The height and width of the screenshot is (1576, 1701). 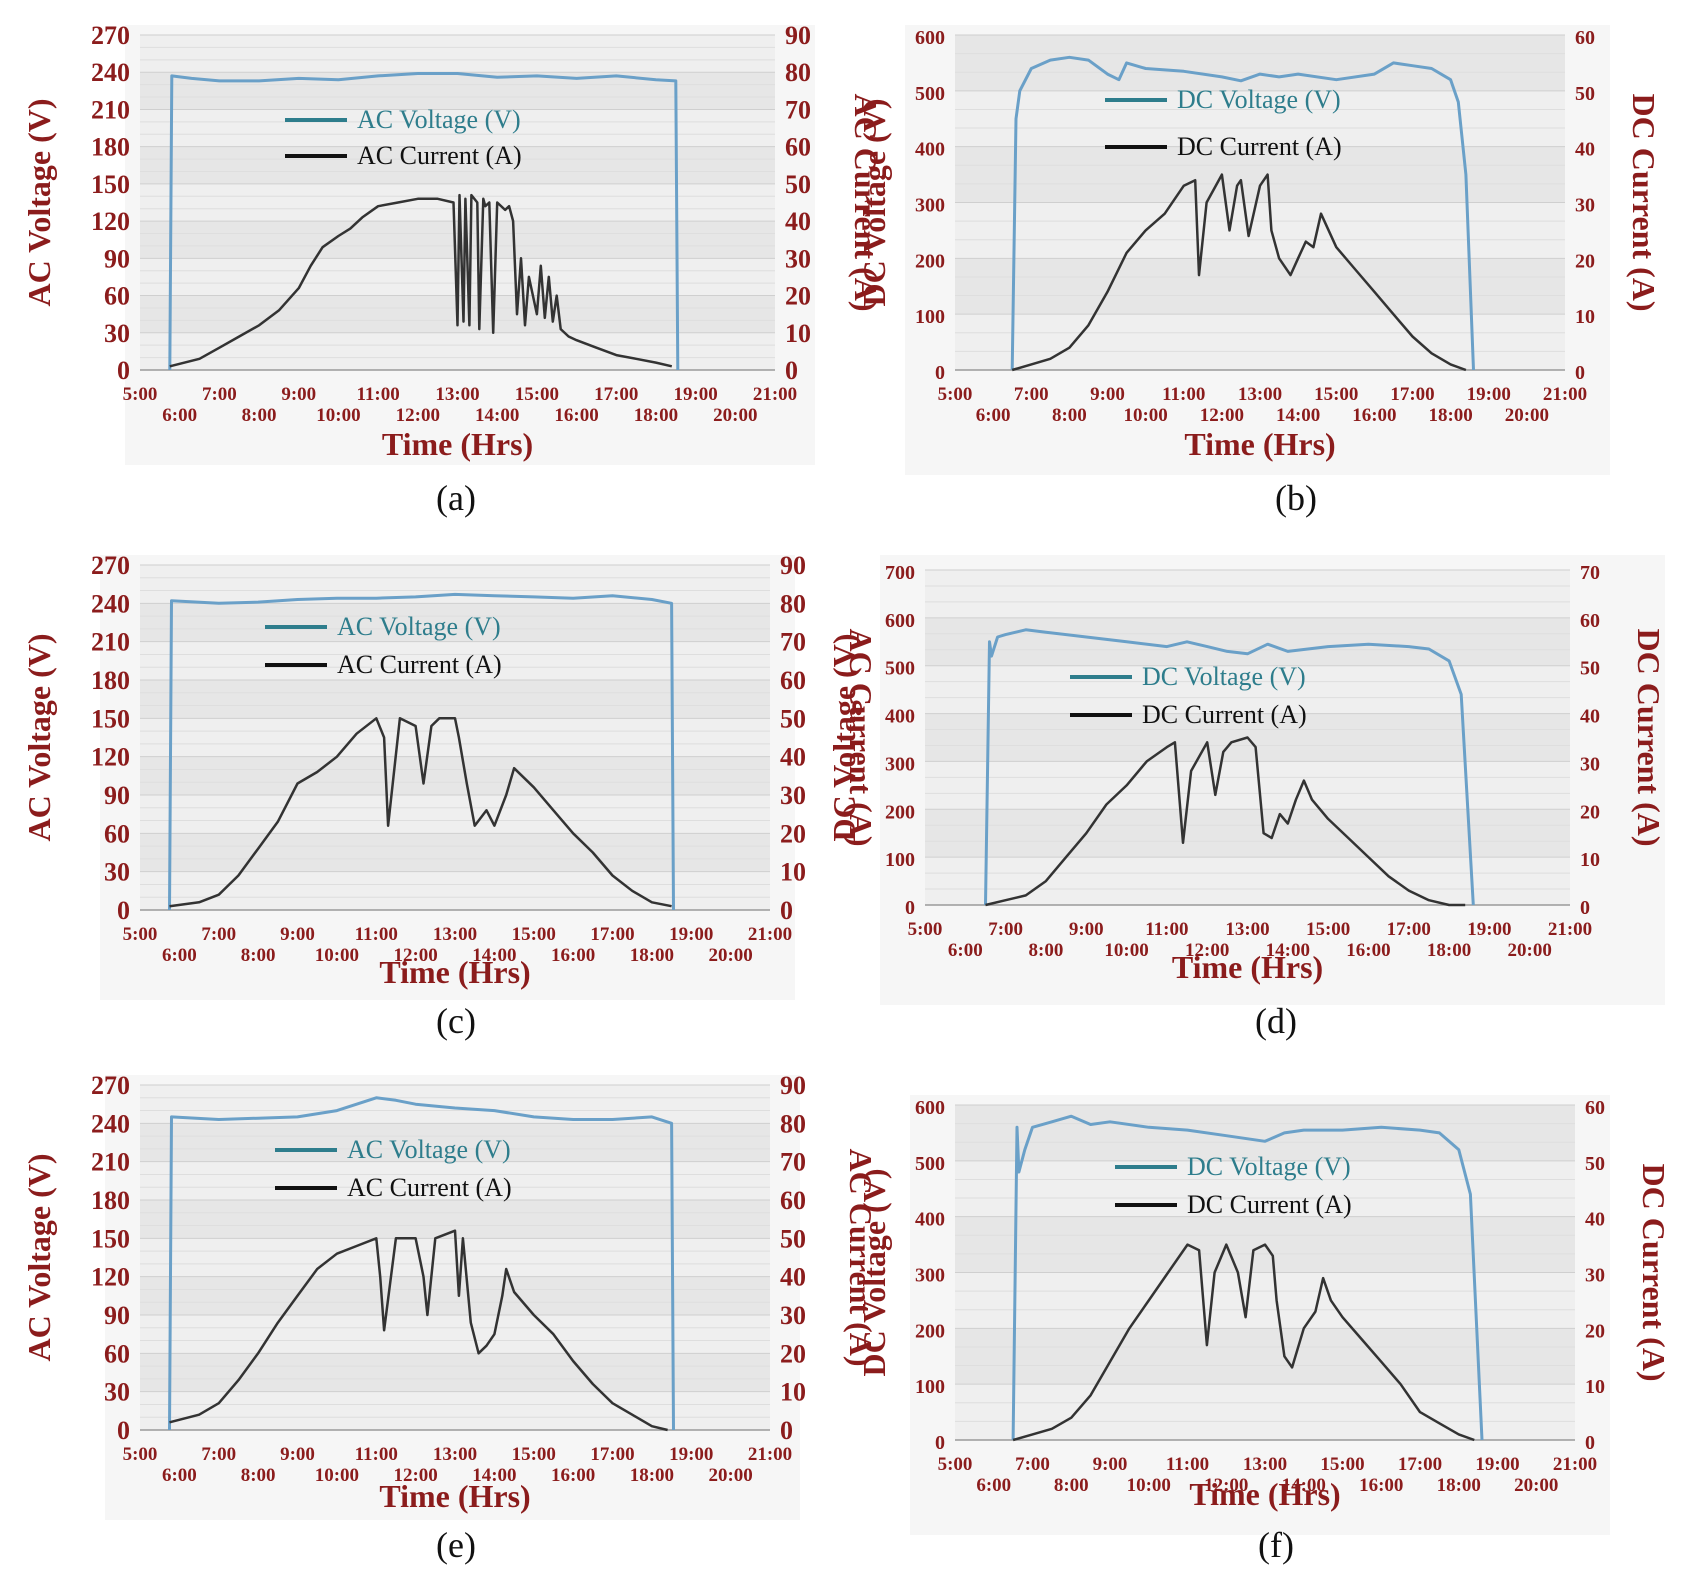 What do you see at coordinates (930, 206) in the screenshot?
I see `y-left-tick-label: 300` at bounding box center [930, 206].